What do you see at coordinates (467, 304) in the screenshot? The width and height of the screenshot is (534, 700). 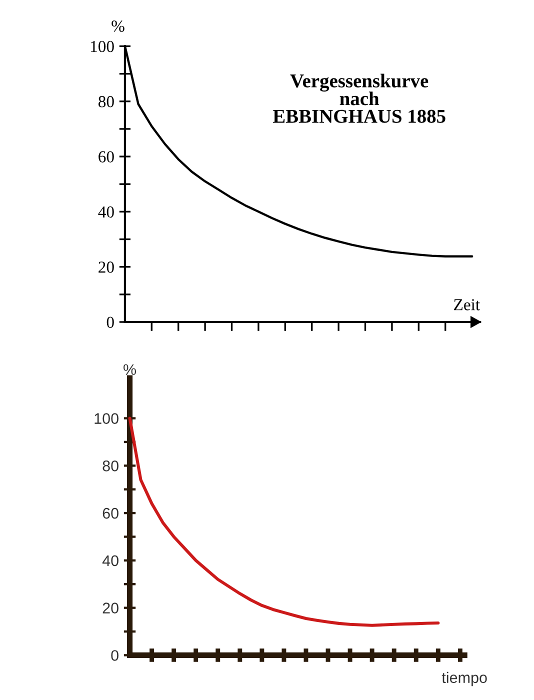 I see `x-axis-title: Zeit` at bounding box center [467, 304].